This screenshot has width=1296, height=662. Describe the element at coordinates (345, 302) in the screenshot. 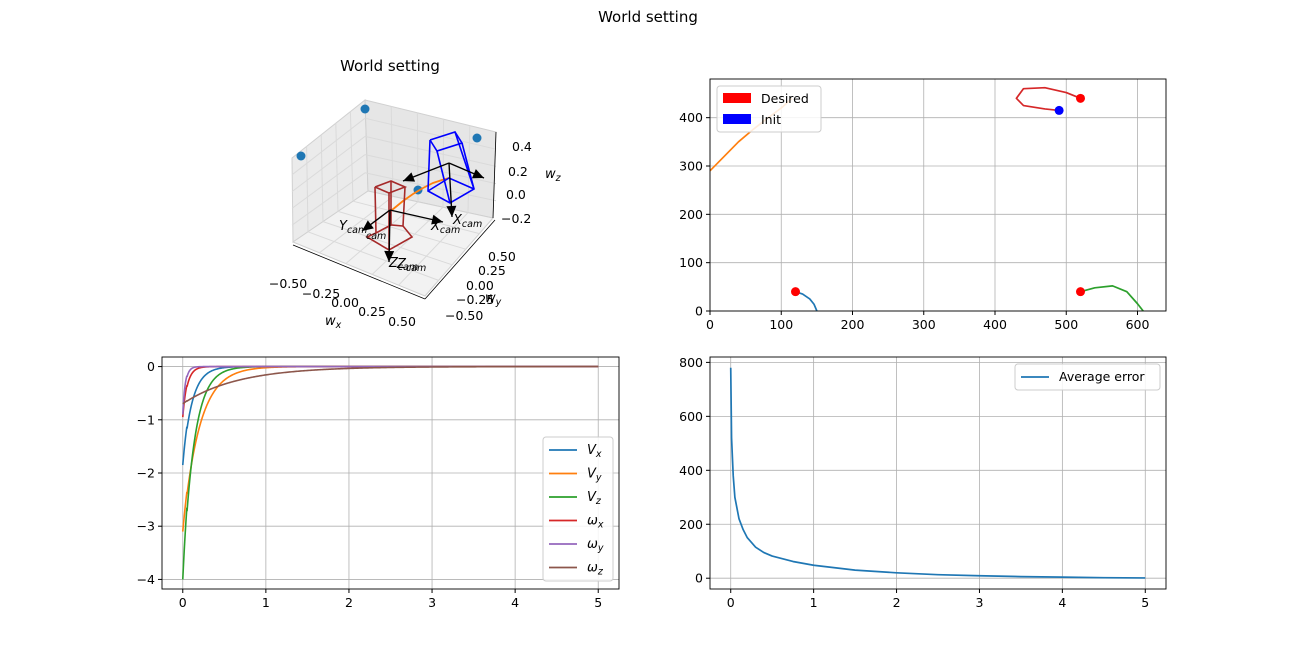

I see `x-tick-label-3d: 0.00` at that location.